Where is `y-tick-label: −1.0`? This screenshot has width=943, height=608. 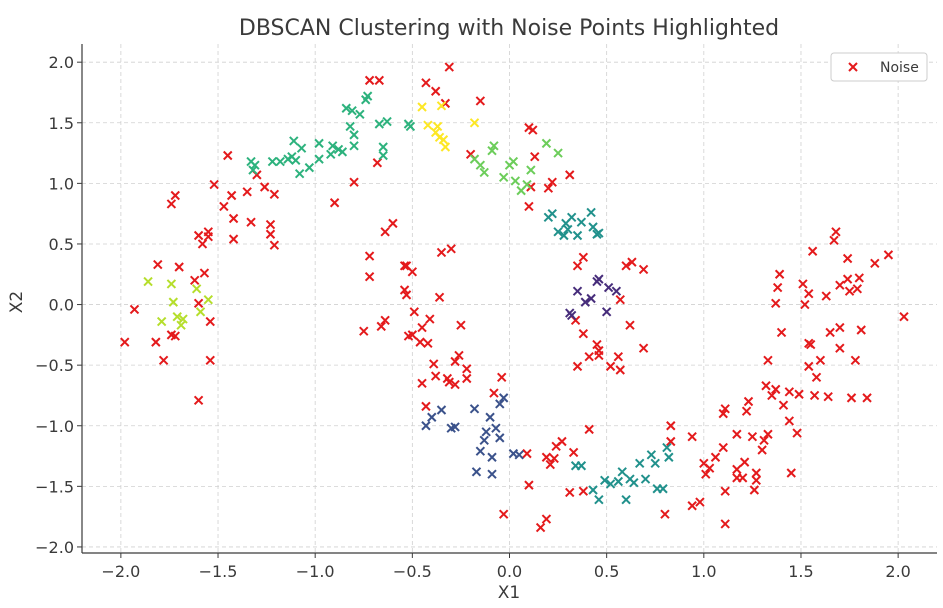
y-tick-label: −1.0 is located at coordinates (54, 426).